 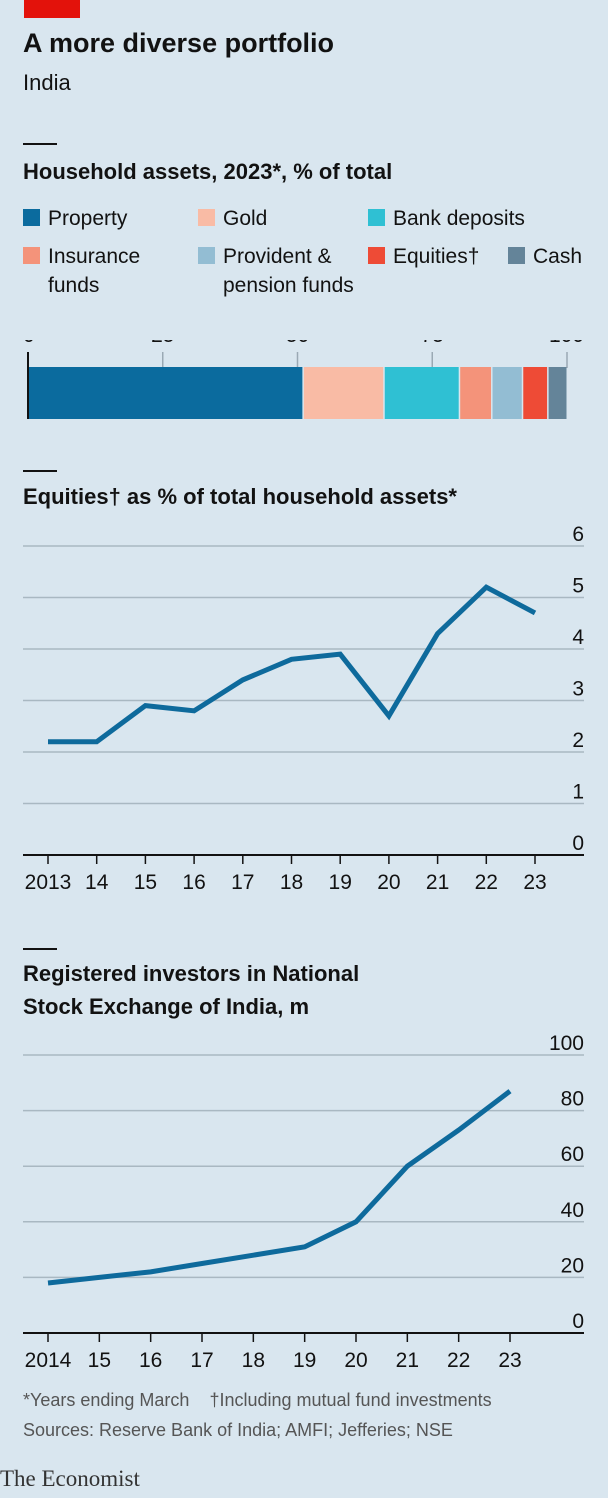 I want to click on x-tick-label: 0, so click(x=29, y=343).